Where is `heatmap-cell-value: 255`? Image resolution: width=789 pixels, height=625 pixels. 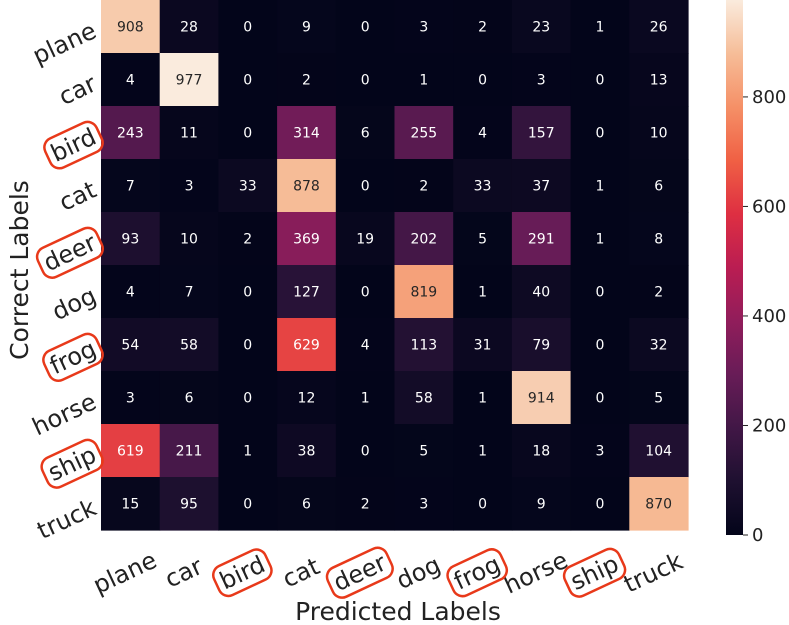 heatmap-cell-value: 255 is located at coordinates (423, 134).